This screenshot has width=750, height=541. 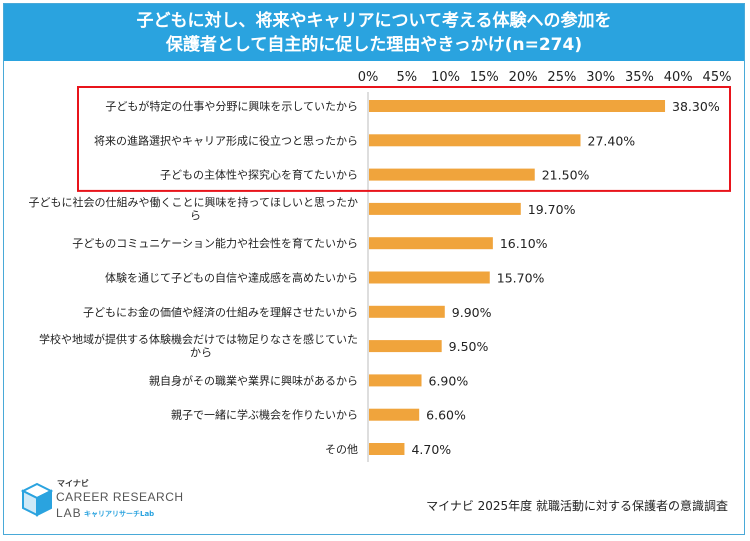 I want to click on x-tick-label: 15%, so click(x=484, y=77).